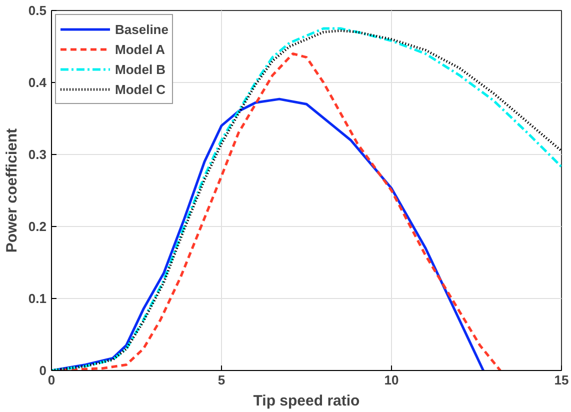 Image resolution: width=571 pixels, height=412 pixels. Describe the element at coordinates (140, 69) in the screenshot. I see `legend-label: Model B` at that location.